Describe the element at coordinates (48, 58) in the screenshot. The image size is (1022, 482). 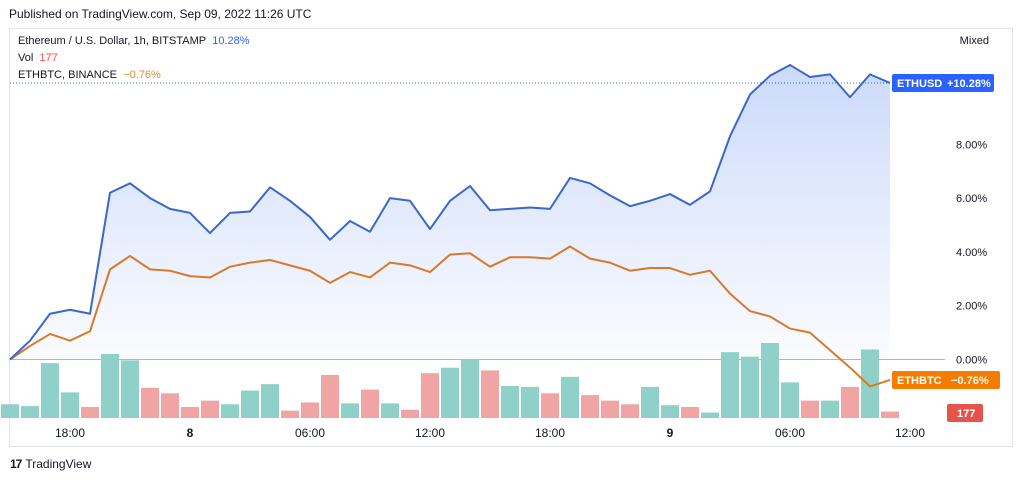
I see `legend-vol-value: 177` at that location.